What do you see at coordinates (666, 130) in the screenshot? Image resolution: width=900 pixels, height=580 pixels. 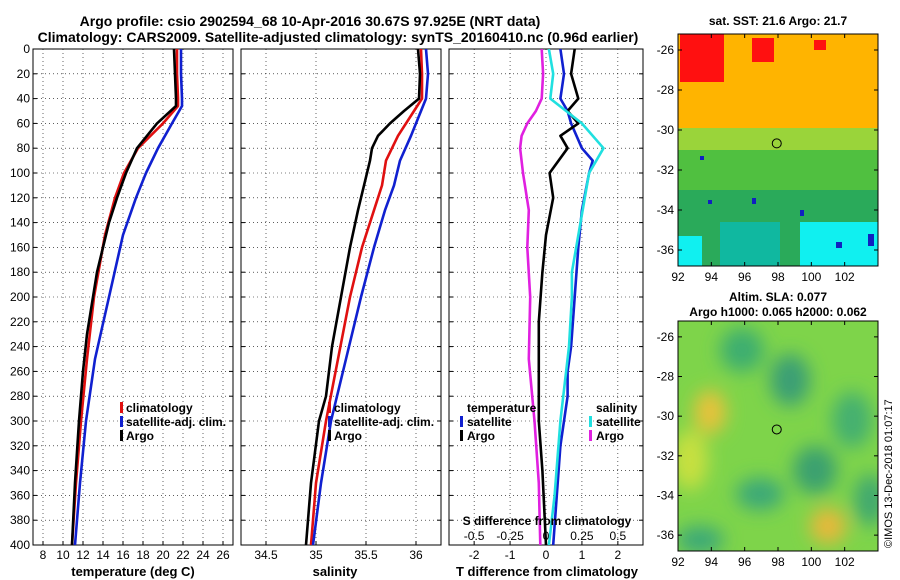 I see `map-y-tick-label: -30` at bounding box center [666, 130].